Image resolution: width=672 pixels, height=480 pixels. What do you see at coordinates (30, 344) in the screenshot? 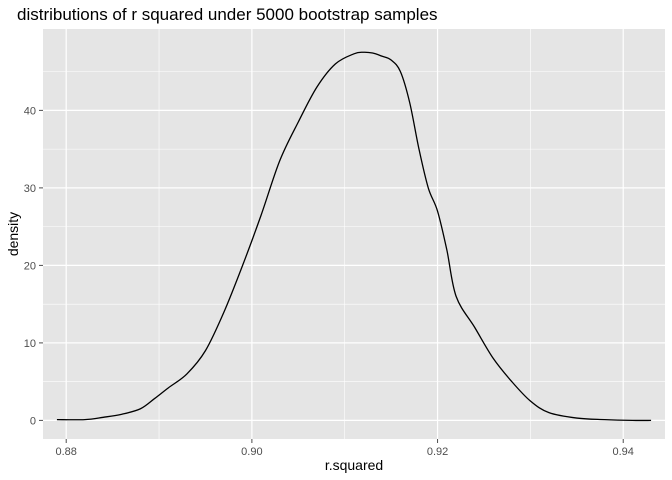
I see `y-tick-label: 10` at bounding box center [30, 344].